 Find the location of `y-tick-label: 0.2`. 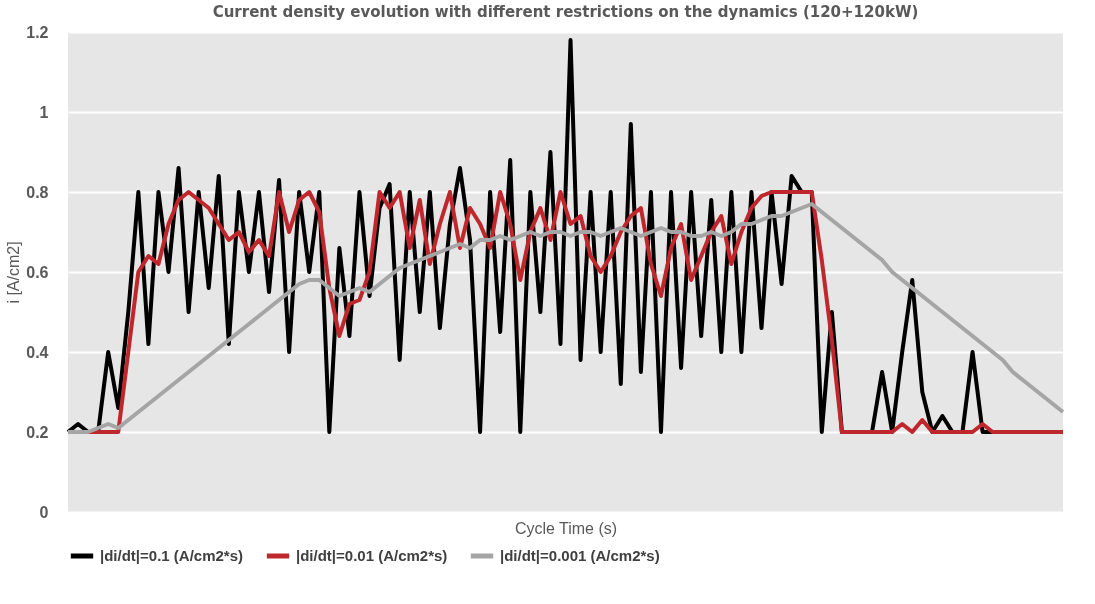

y-tick-label: 0.2 is located at coordinates (37, 432).